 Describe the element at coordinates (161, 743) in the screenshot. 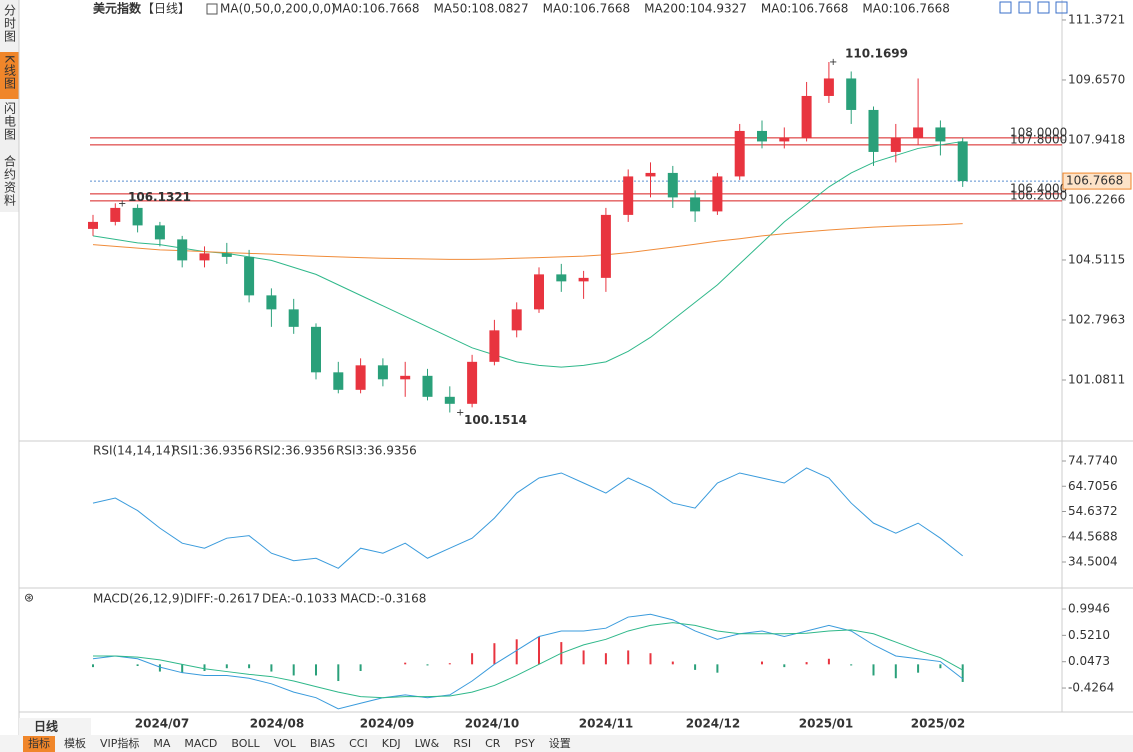

I see `toolbar-item: MA` at that location.